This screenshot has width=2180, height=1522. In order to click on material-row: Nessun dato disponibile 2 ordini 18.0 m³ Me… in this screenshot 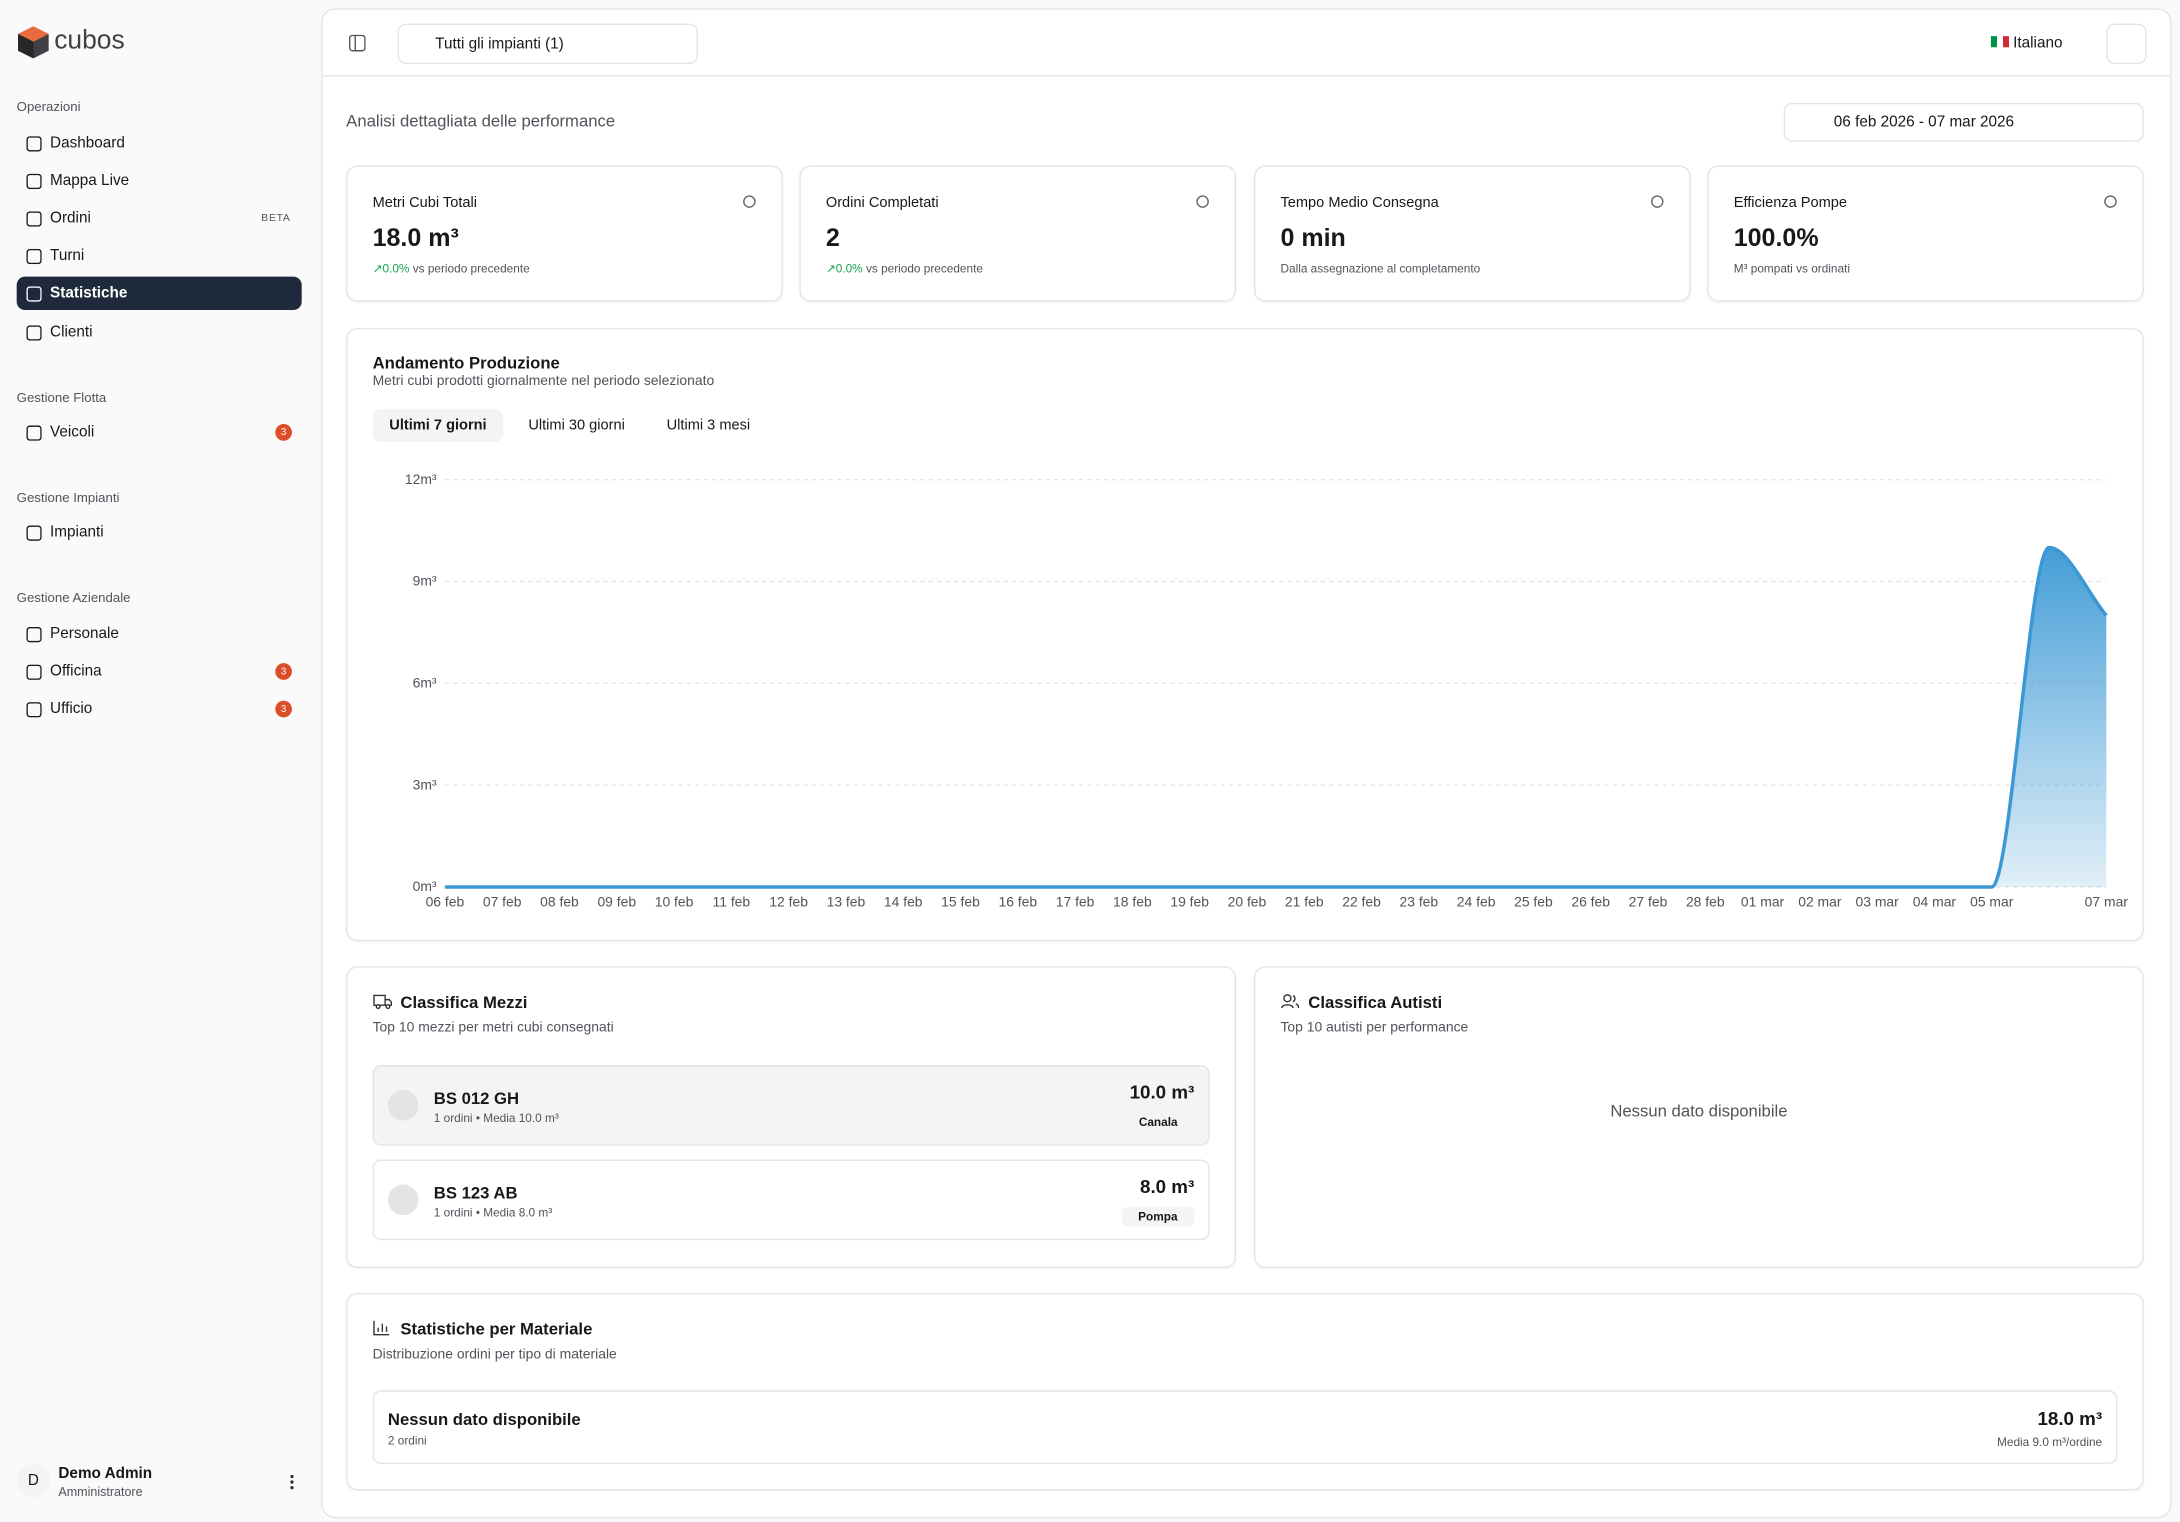, I will do `click(1245, 1427)`.